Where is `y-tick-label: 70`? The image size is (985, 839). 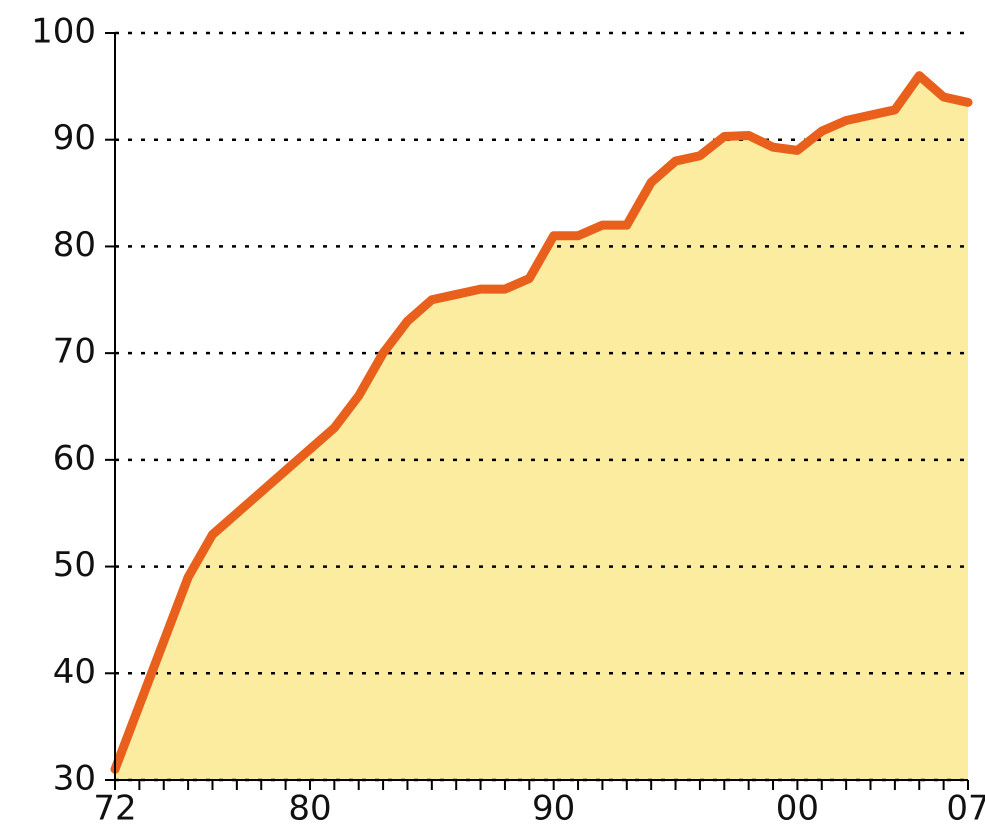
y-tick-label: 70 is located at coordinates (74, 352).